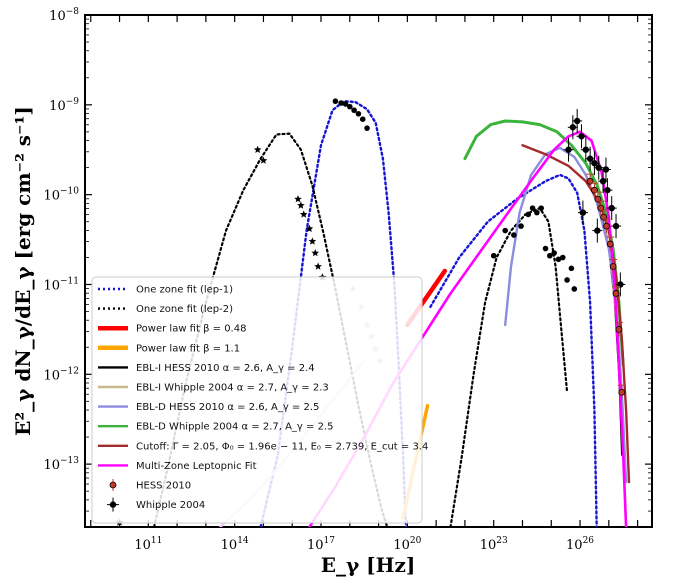 The image size is (673, 584). Describe the element at coordinates (191, 329) in the screenshot. I see `legend-label: Power law fit β = 0.48` at that location.